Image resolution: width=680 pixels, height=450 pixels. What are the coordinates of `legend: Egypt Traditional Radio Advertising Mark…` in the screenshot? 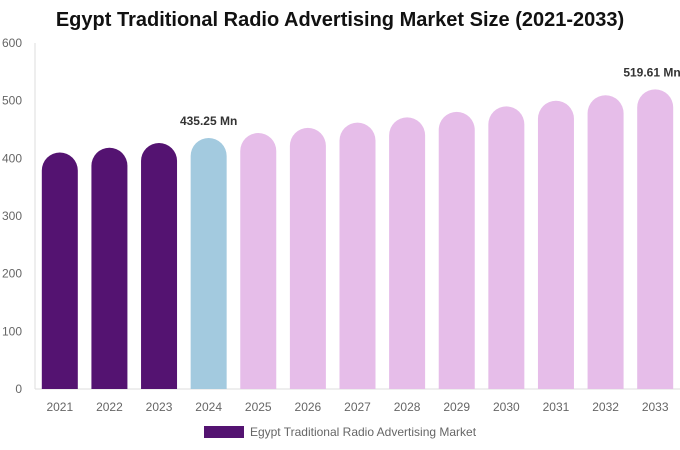 It's located at (340, 432).